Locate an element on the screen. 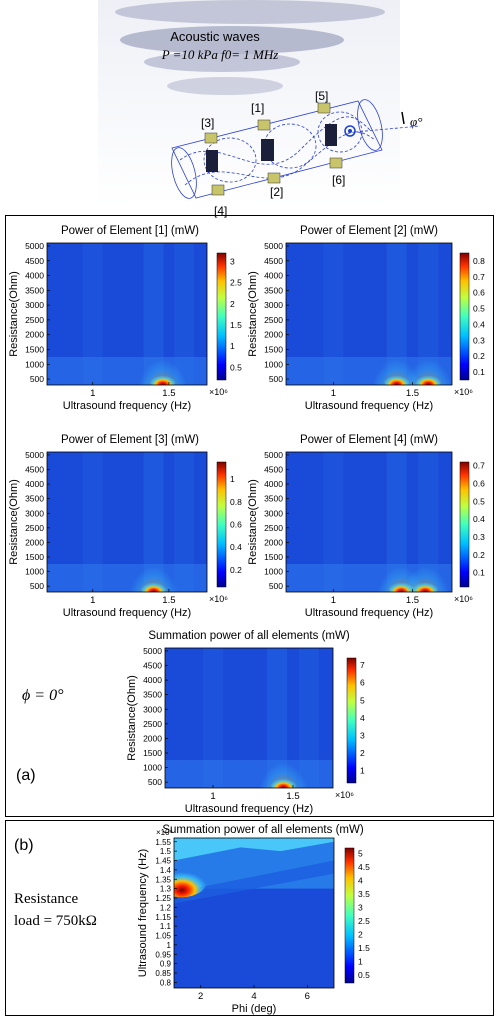  colorbar-tick-label: 0.2 is located at coordinates (479, 555).